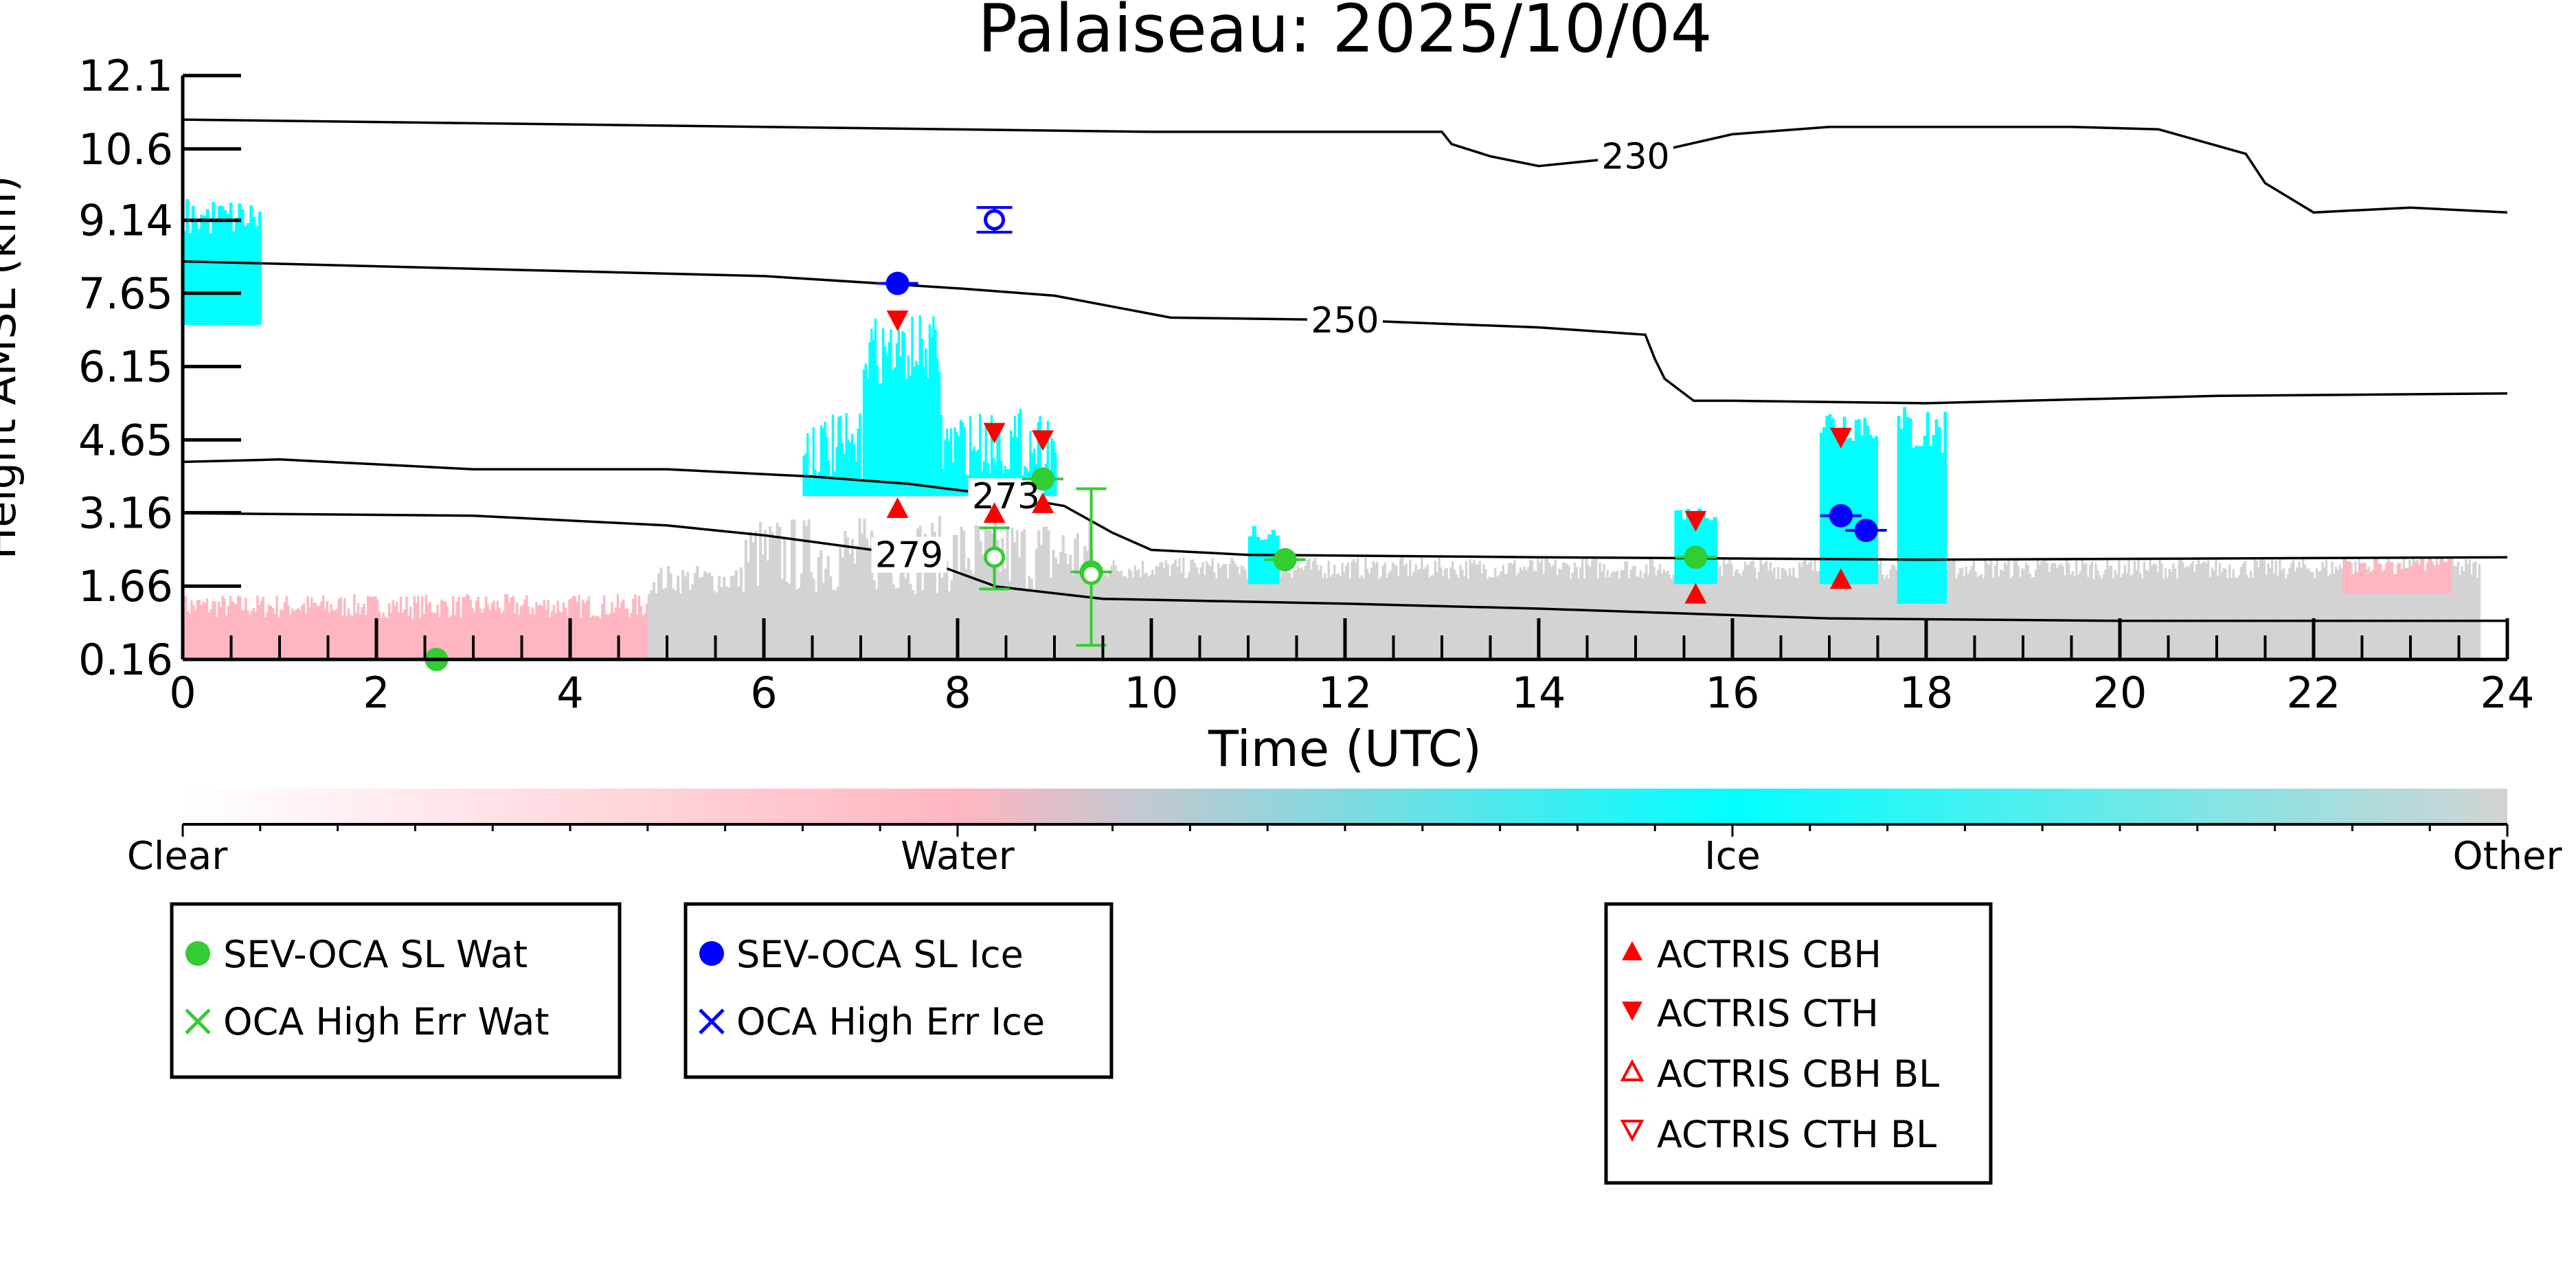 The height and width of the screenshot is (1288, 2576). I want to click on legend-actris-label-3: ACTRIS CTH BL, so click(1796, 1134).